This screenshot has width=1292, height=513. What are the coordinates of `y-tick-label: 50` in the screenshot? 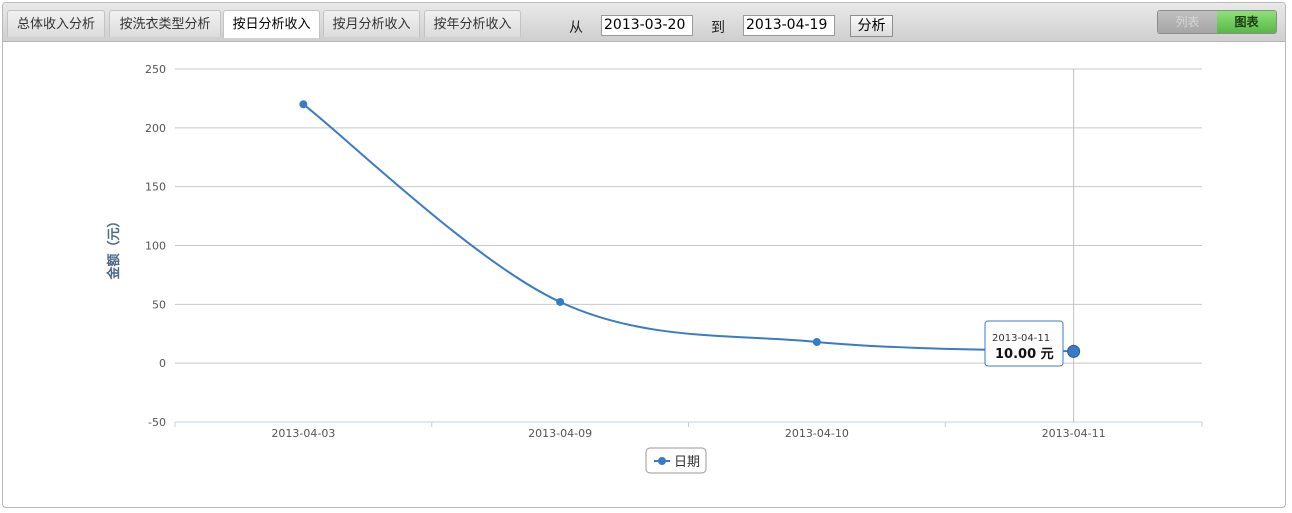 It's located at (159, 304).